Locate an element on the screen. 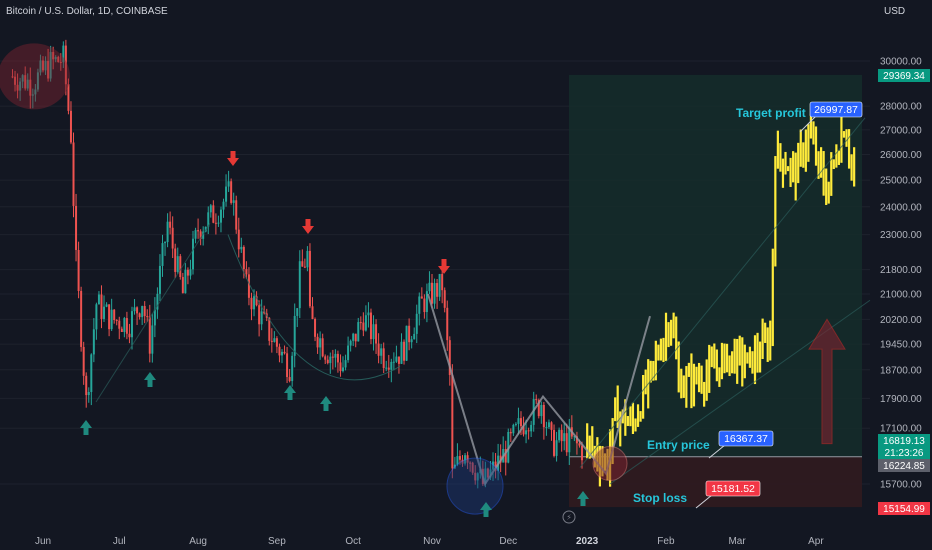  stop-callout-box is located at coordinates (733, 488).